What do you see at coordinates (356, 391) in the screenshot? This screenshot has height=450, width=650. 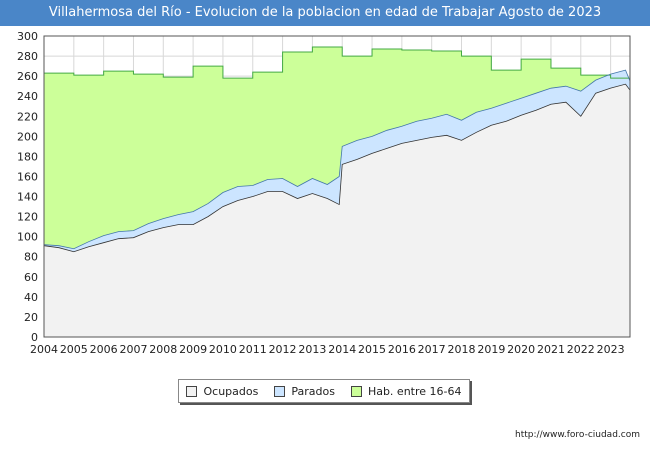 I see `legend-swatch-habitantes` at bounding box center [356, 391].